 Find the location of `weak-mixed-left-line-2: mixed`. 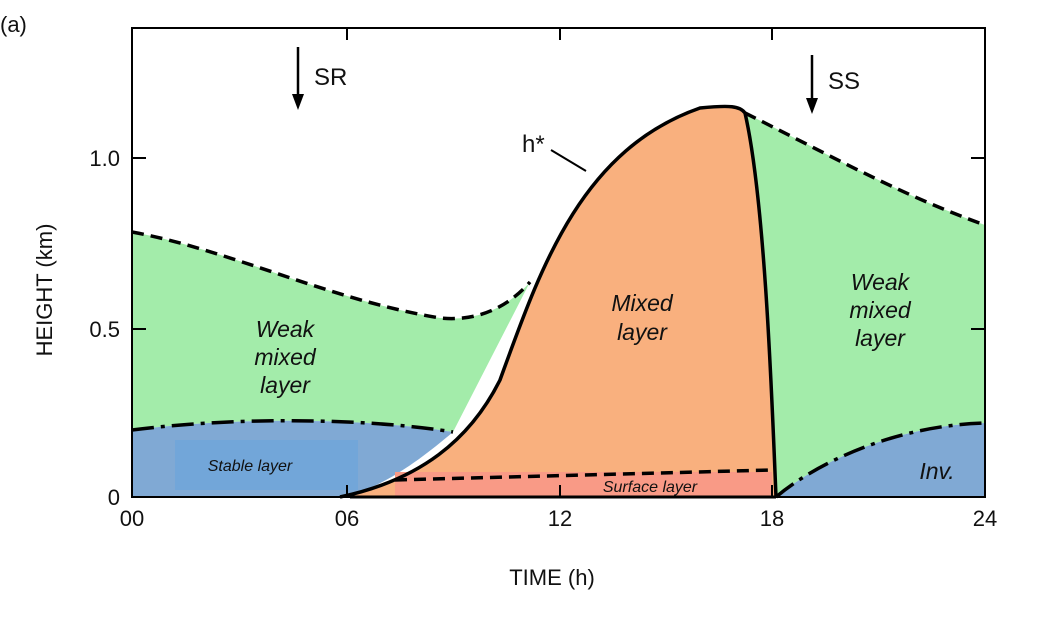

weak-mixed-left-line-2: mixed is located at coordinates (285, 357).